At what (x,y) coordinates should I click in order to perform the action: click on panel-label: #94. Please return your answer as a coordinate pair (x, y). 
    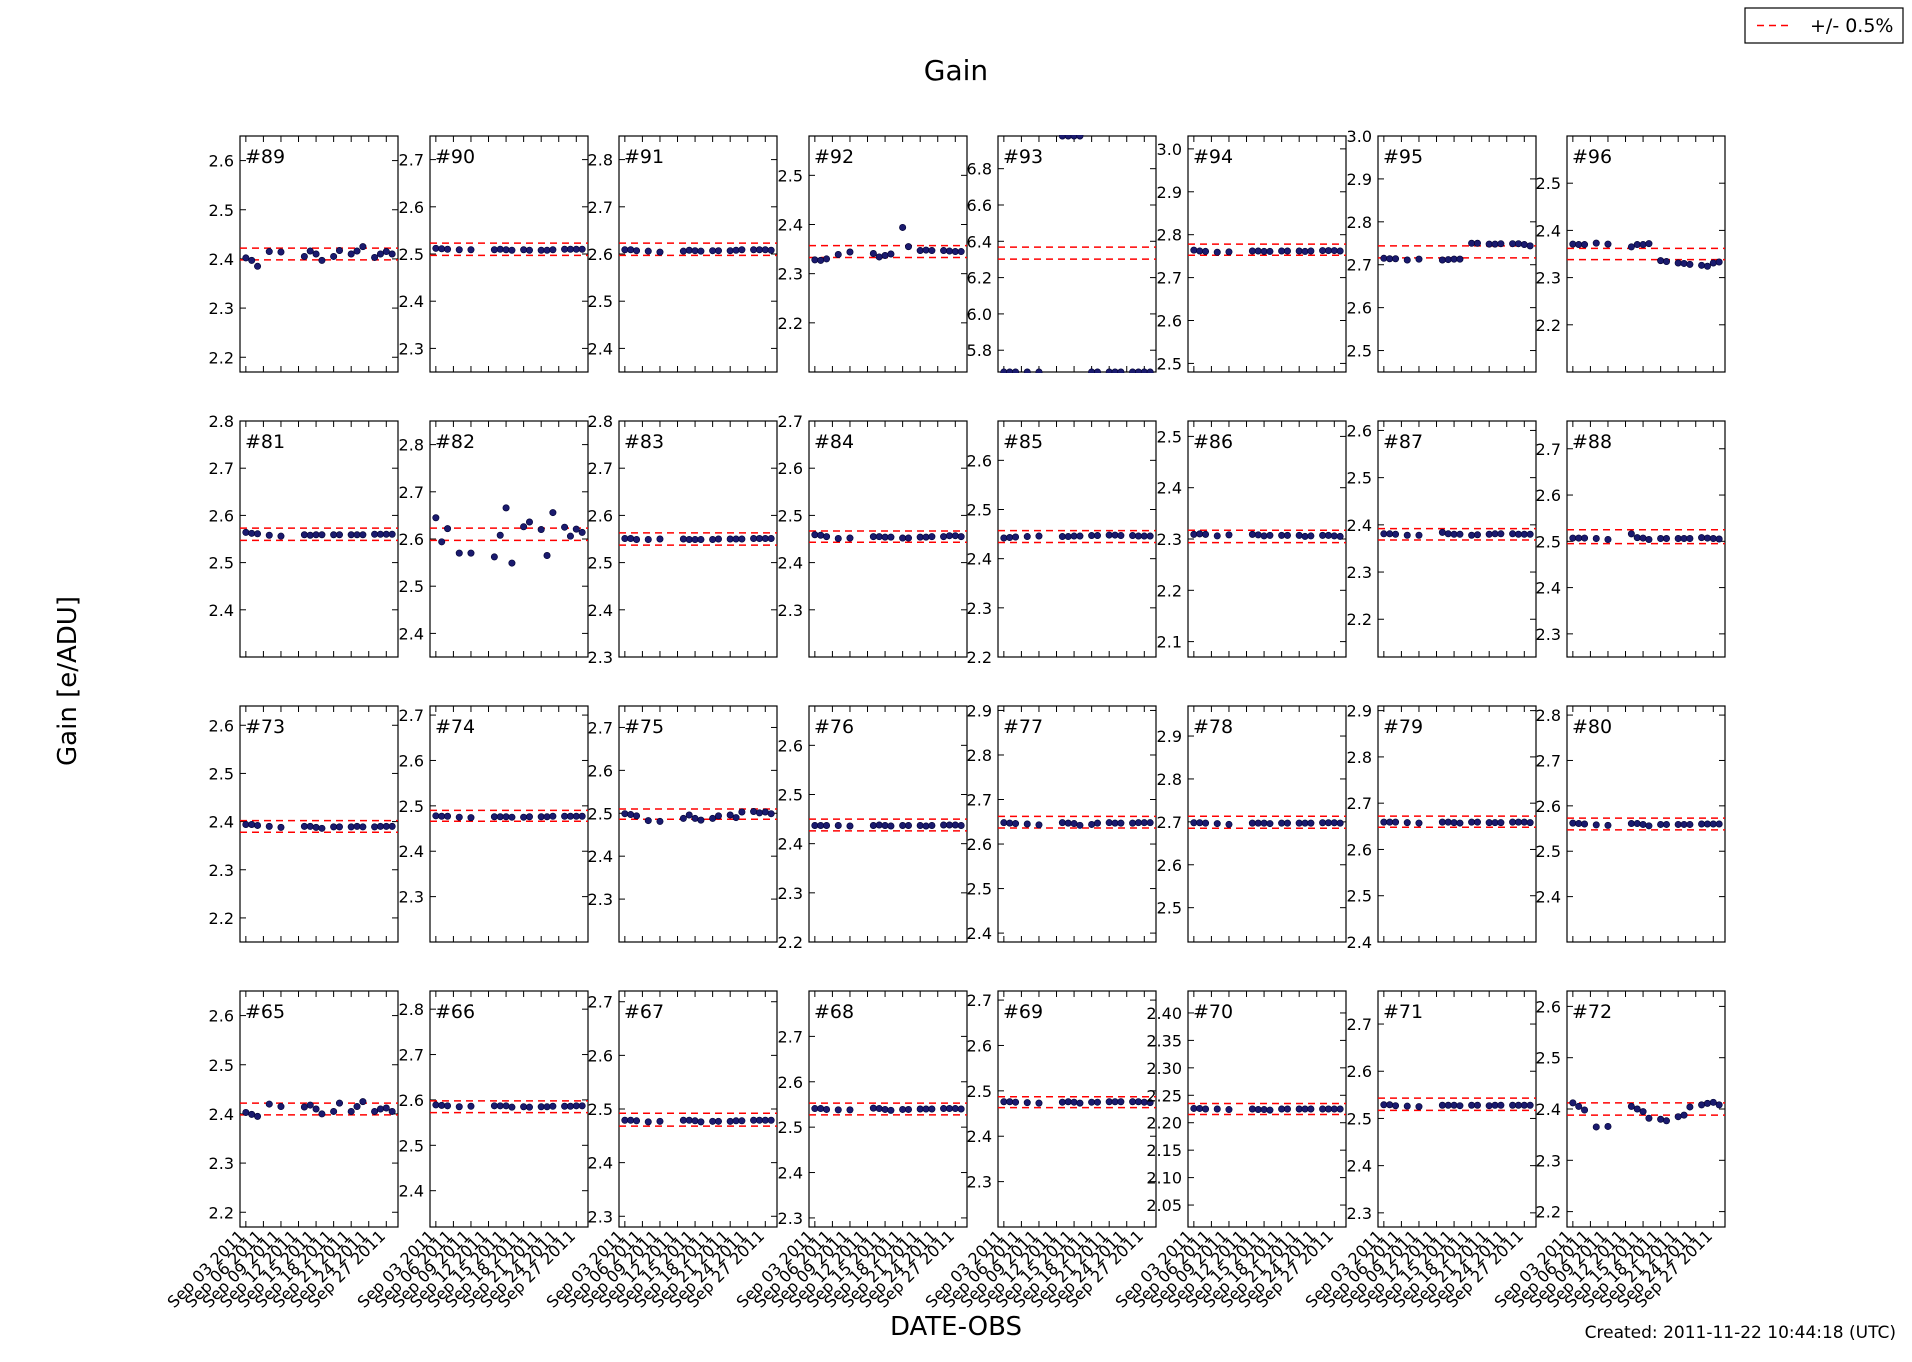
    Looking at the image, I should click on (1213, 157).